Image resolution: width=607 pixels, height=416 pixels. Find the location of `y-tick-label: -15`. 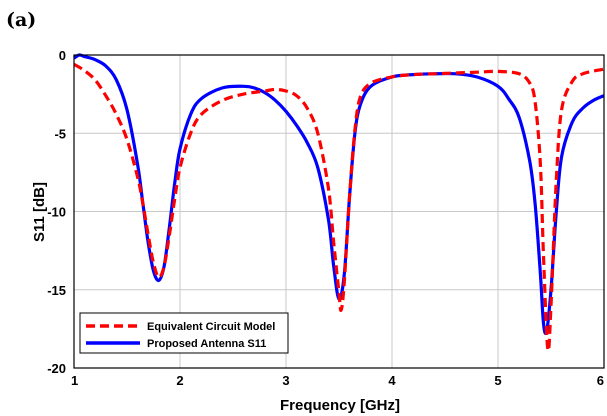

y-tick-label: -15 is located at coordinates (56, 290).